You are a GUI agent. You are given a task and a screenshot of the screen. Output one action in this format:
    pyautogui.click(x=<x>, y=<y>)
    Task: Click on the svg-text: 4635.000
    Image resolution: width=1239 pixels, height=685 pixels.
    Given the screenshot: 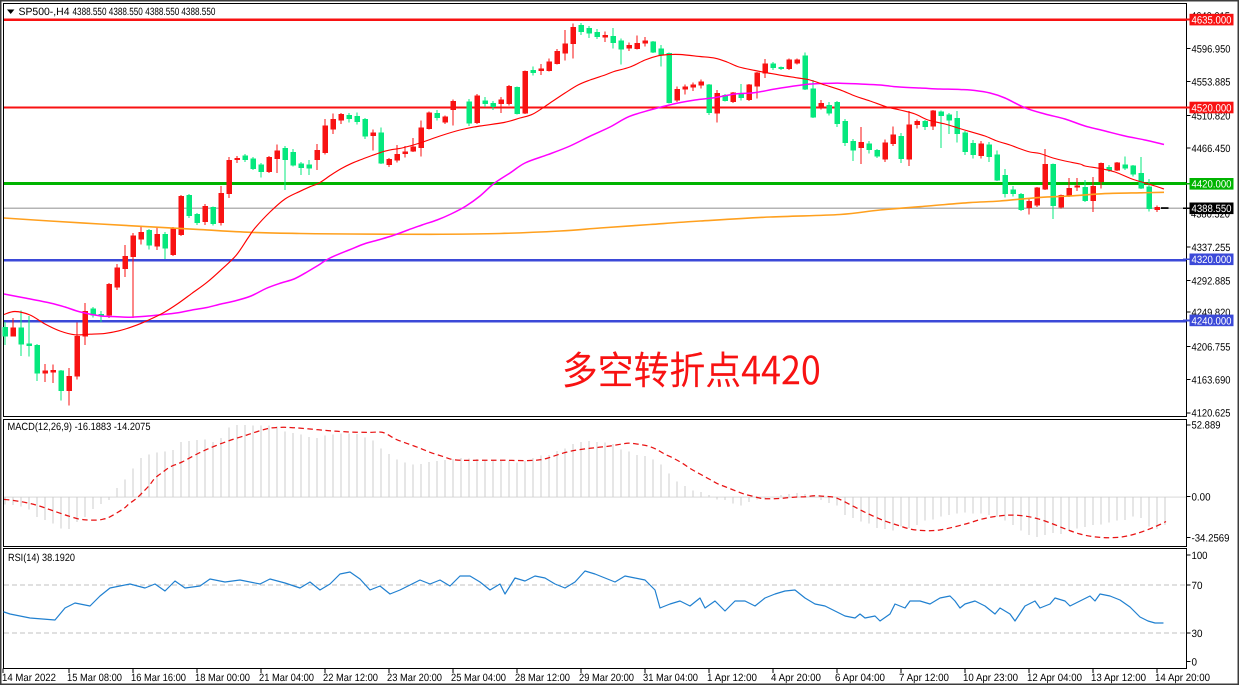 What is the action you would take?
    pyautogui.click(x=1212, y=21)
    